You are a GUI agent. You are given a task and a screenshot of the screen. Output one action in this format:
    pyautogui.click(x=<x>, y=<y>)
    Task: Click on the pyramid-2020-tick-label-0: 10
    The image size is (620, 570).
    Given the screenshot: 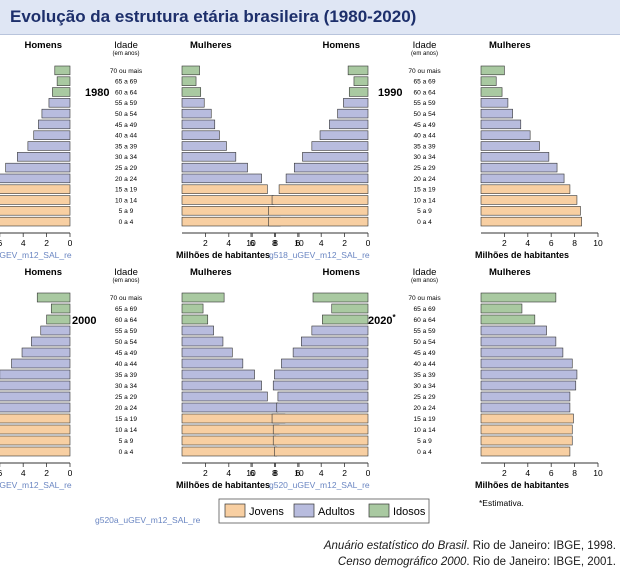 What is the action you would take?
    pyautogui.click(x=251, y=473)
    